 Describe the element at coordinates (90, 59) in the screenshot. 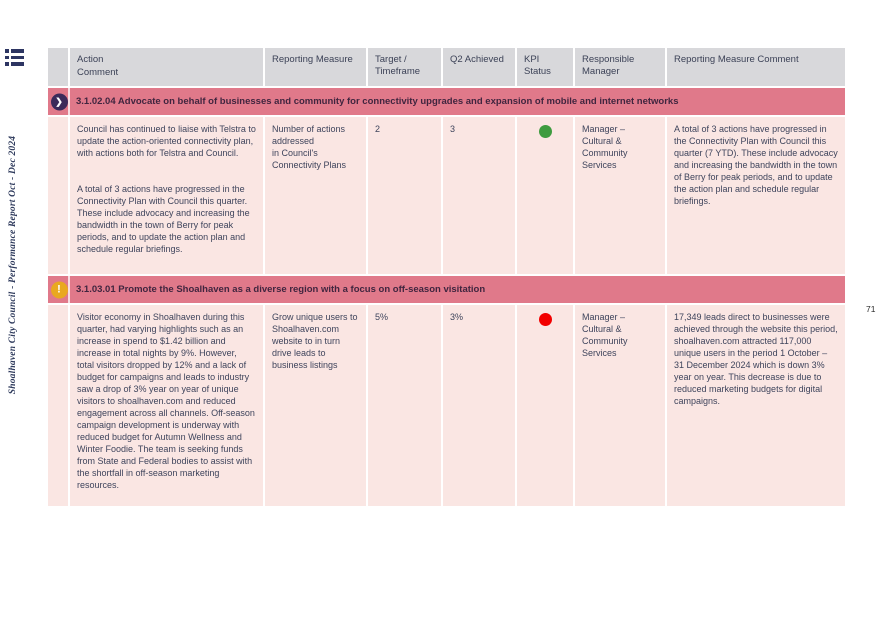

I see `header-action: Action` at that location.